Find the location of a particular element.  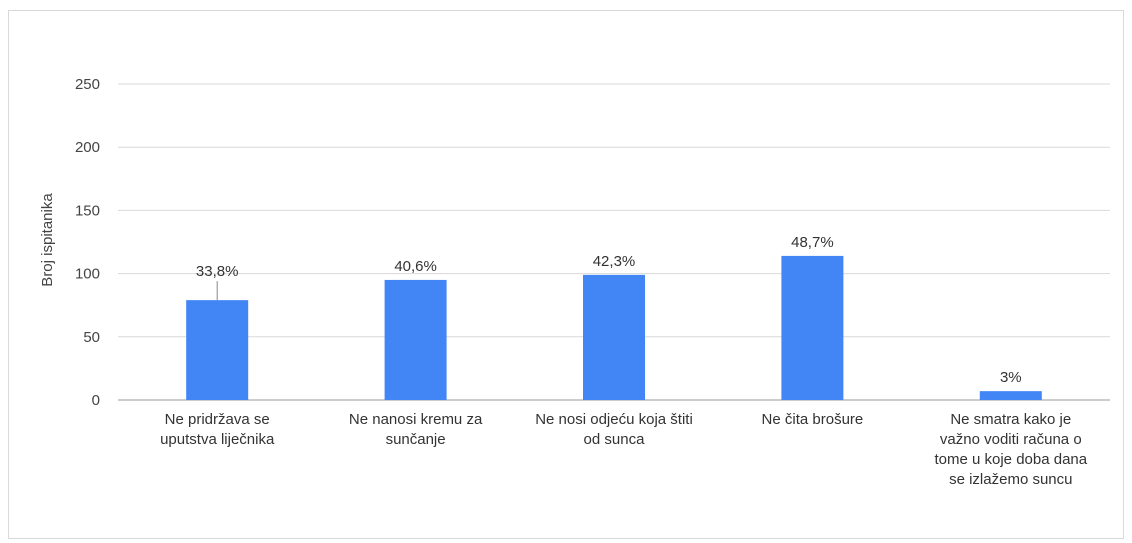

category-label-line: Ne smatra kako je is located at coordinates (1010, 419).